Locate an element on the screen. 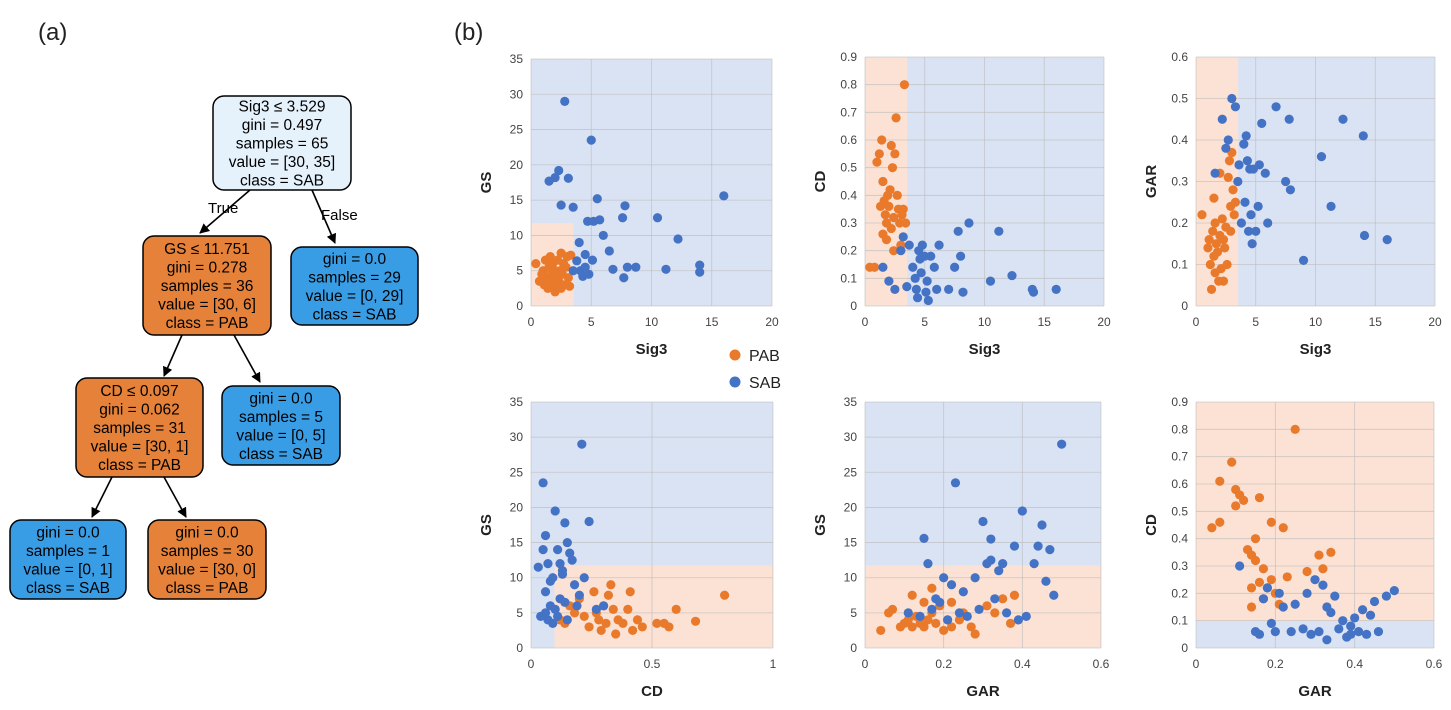  tree-node-line: Sig3 ≤ 3.529 is located at coordinates (282, 107).